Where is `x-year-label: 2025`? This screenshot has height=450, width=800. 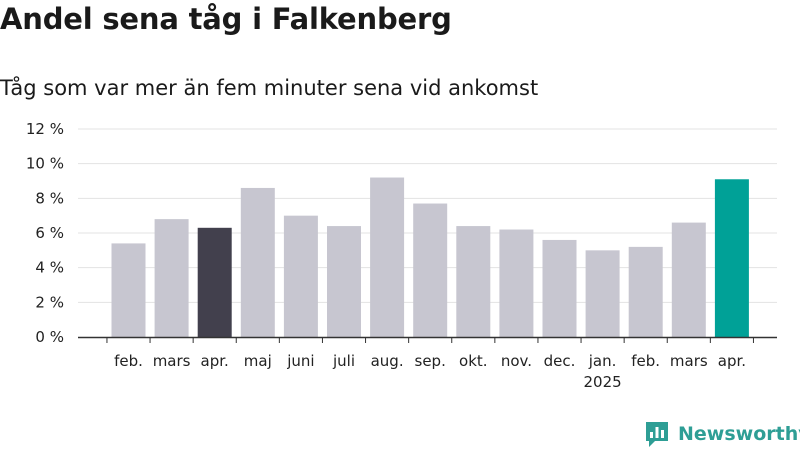 x-year-label: 2025 is located at coordinates (603, 382).